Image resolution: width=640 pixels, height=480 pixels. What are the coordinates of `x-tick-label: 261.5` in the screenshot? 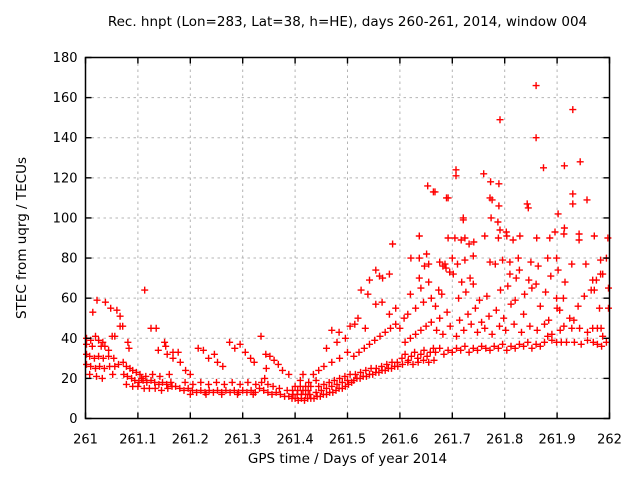 It's located at (347, 440).